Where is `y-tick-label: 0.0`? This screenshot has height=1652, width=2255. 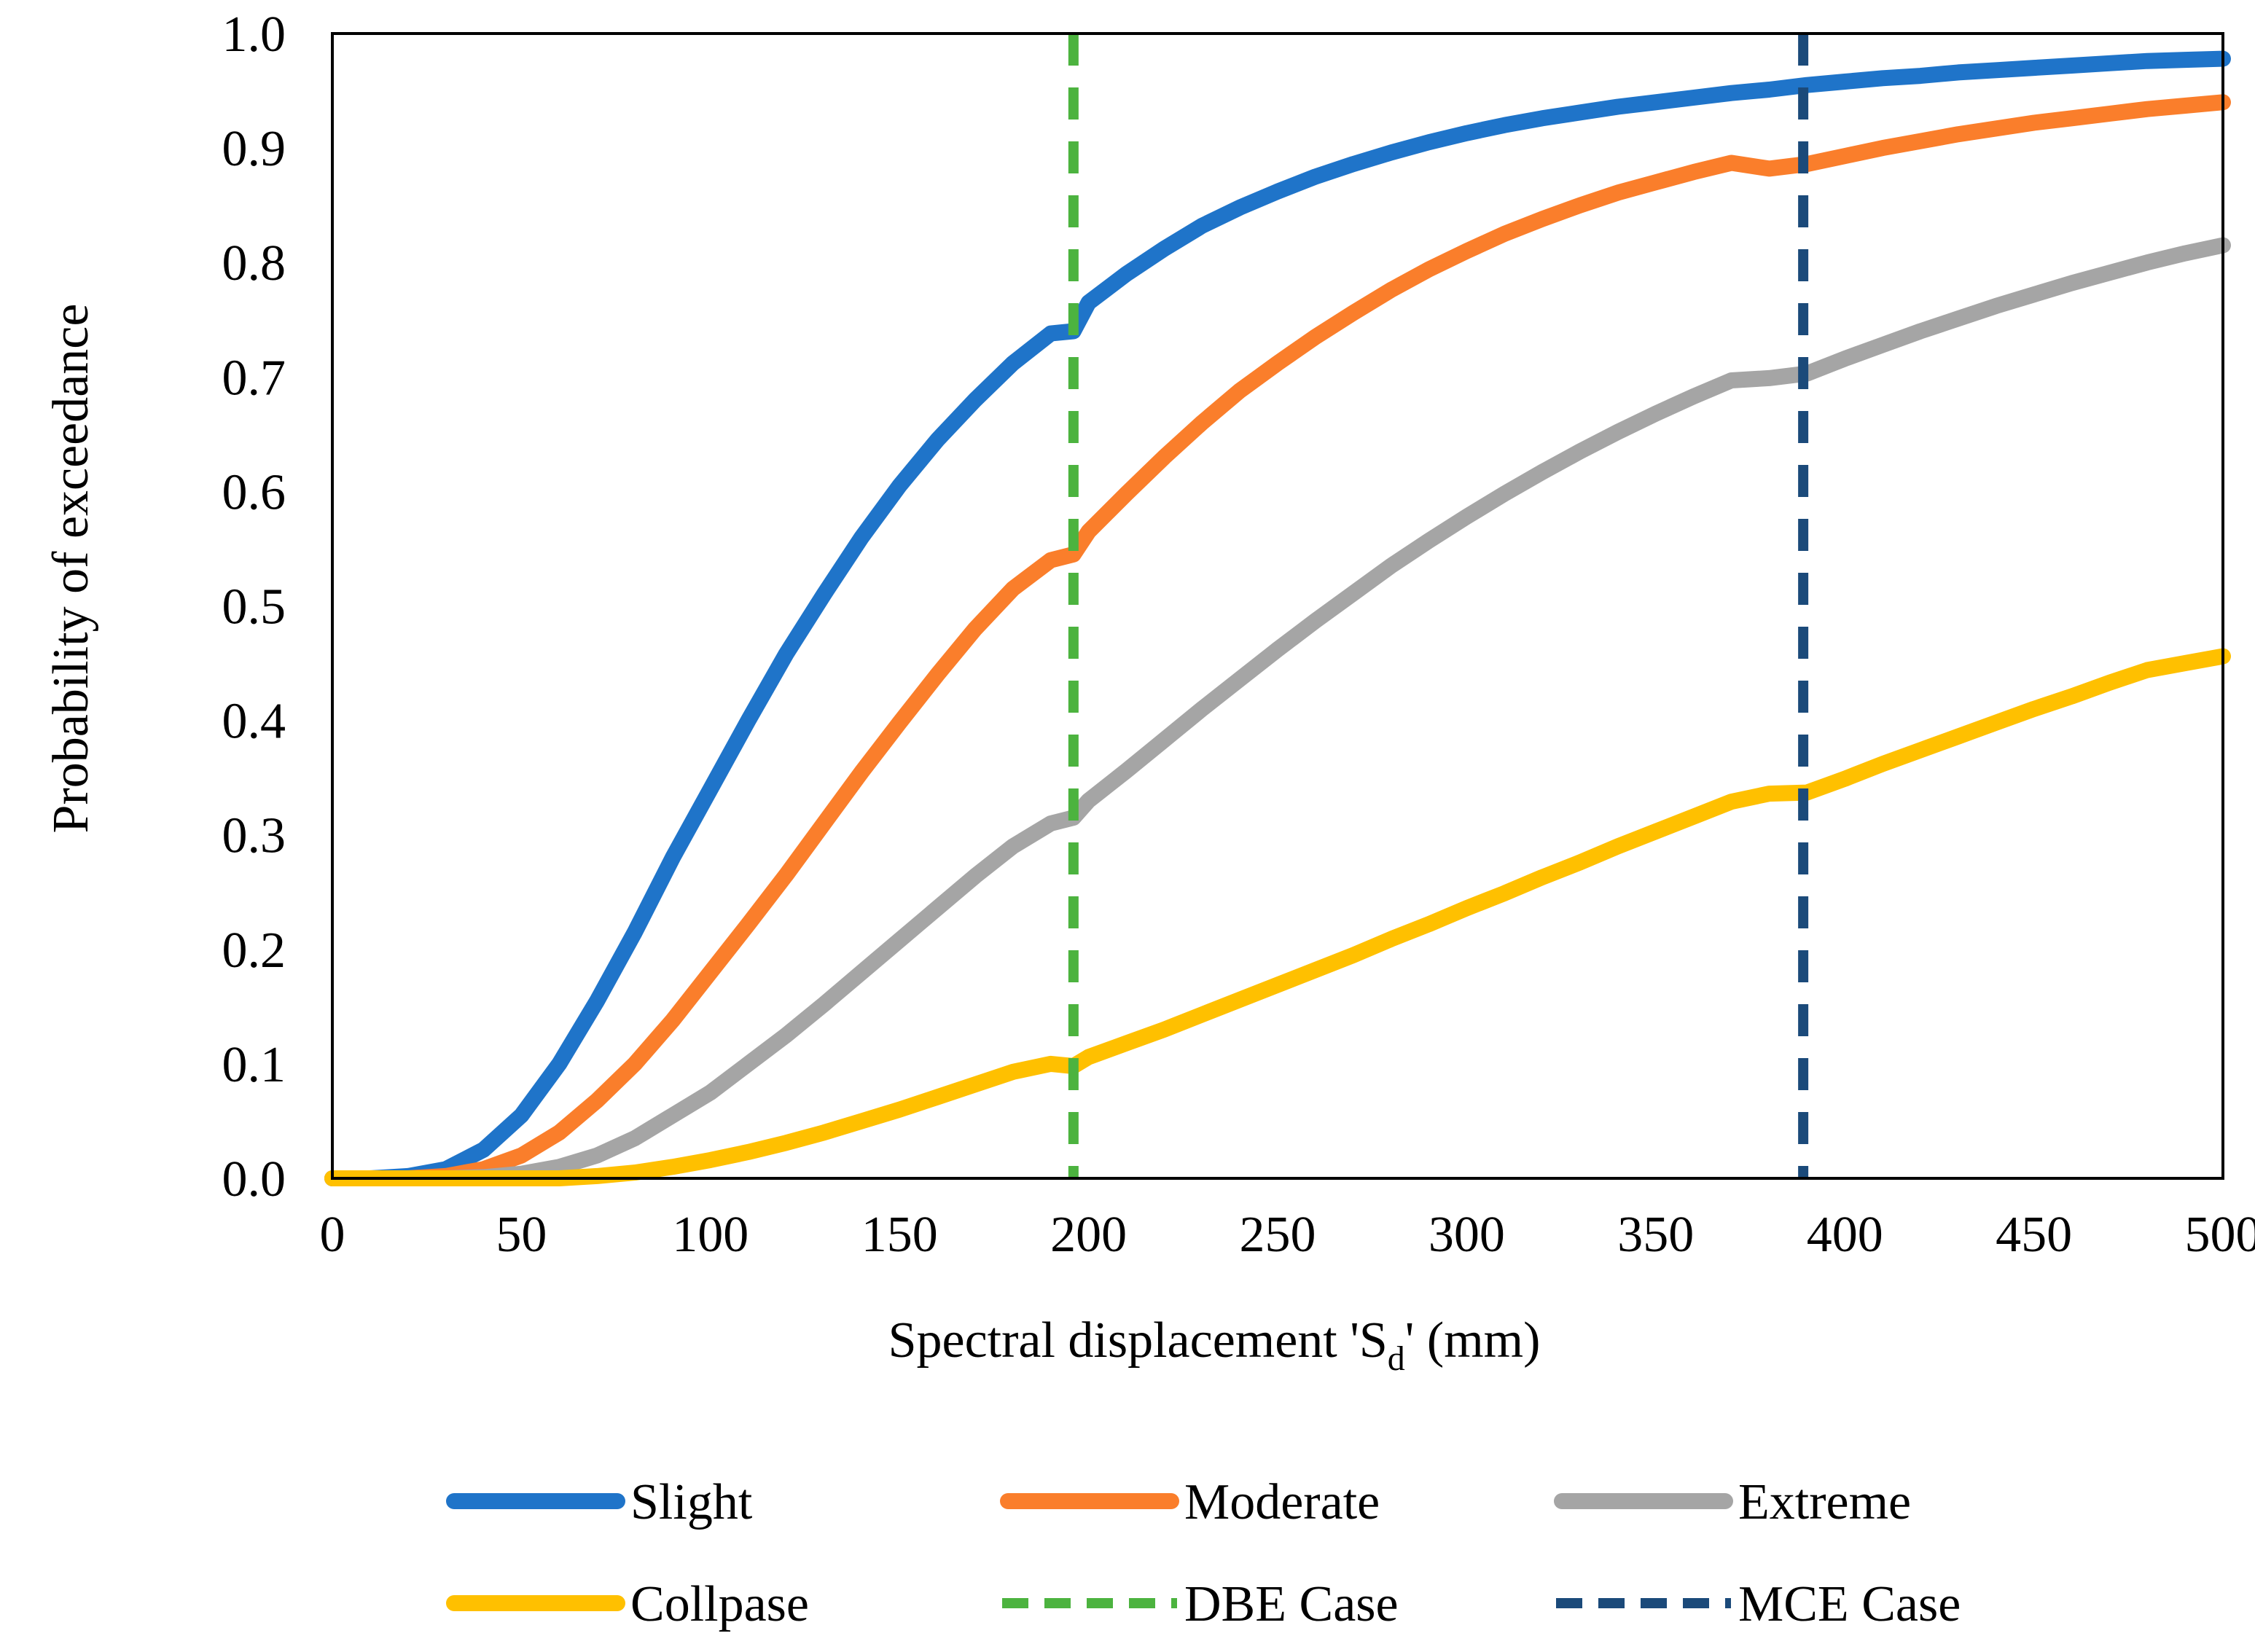
y-tick-label: 0.0 is located at coordinates (254, 1179).